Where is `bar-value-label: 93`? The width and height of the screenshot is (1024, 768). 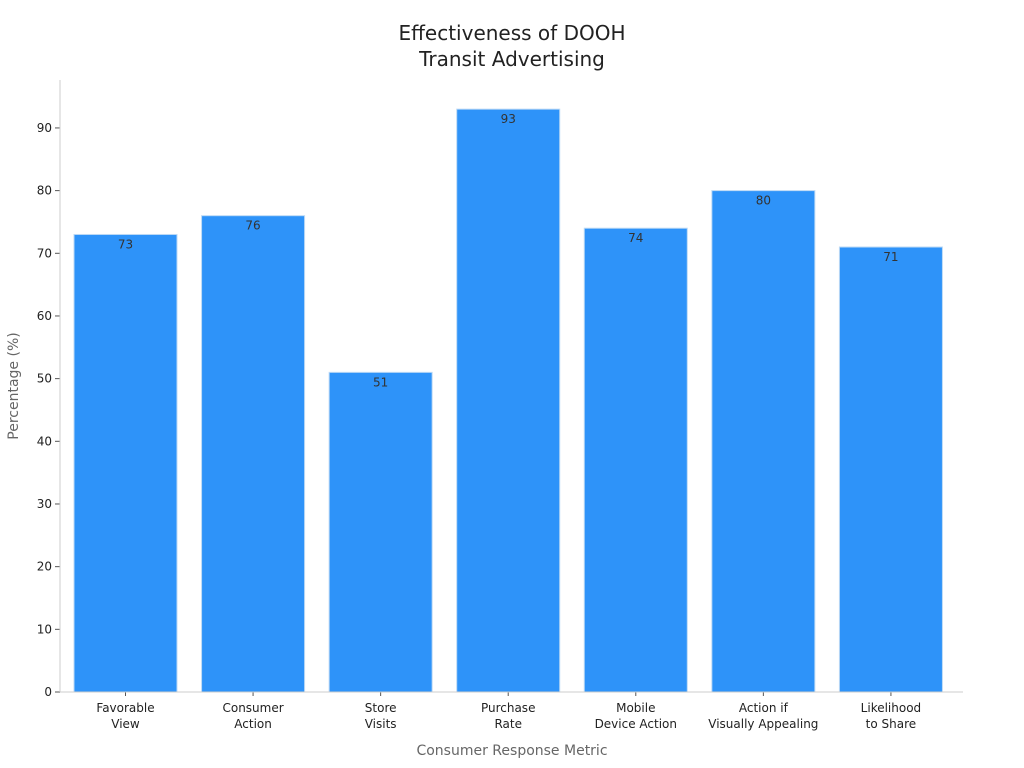 bar-value-label: 93 is located at coordinates (508, 119).